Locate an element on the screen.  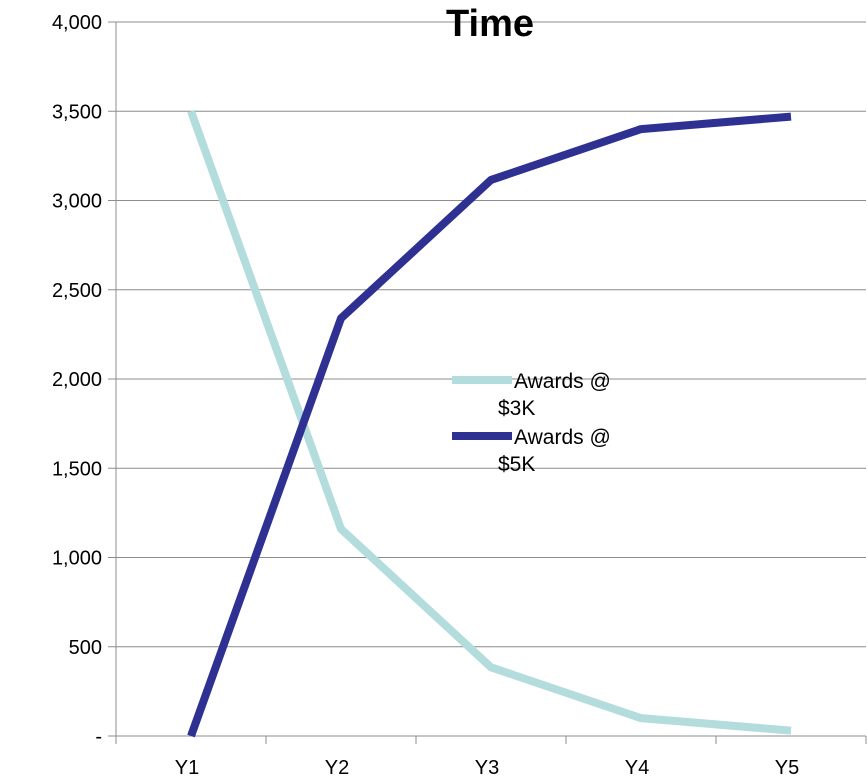
legend-label: $3K is located at coordinates (516, 408).